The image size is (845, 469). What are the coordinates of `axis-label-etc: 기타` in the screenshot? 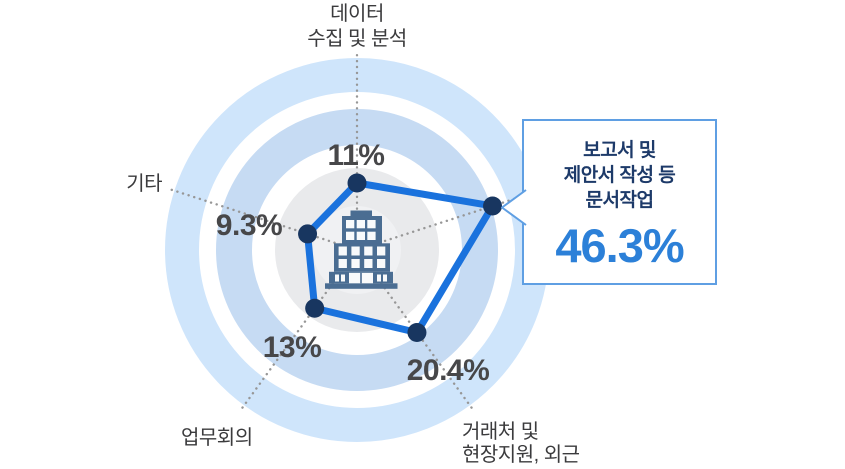 It's located at (144, 184).